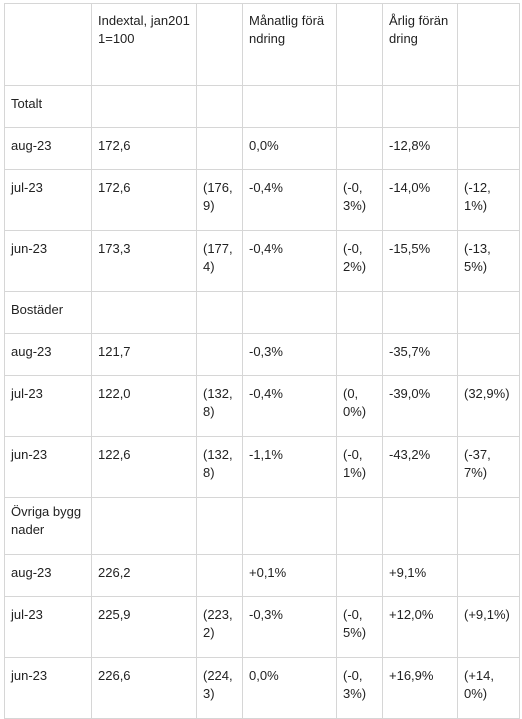 This screenshot has width=522, height=719. Describe the element at coordinates (488, 261) in the screenshot. I see `table-cell: (-13,5%)` at that location.